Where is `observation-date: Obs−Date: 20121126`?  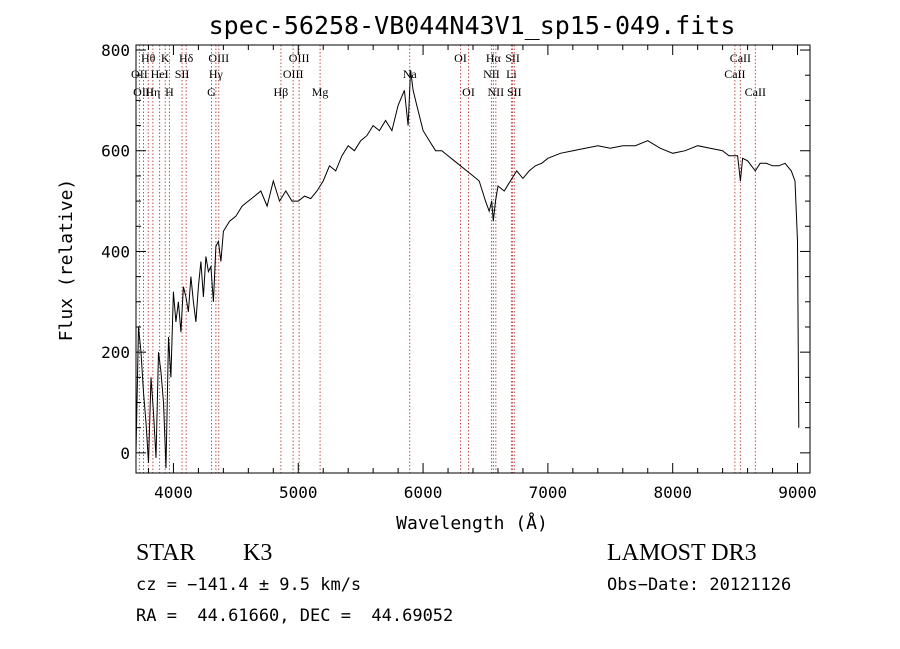 observation-date: Obs−Date: 20121126 is located at coordinates (699, 585).